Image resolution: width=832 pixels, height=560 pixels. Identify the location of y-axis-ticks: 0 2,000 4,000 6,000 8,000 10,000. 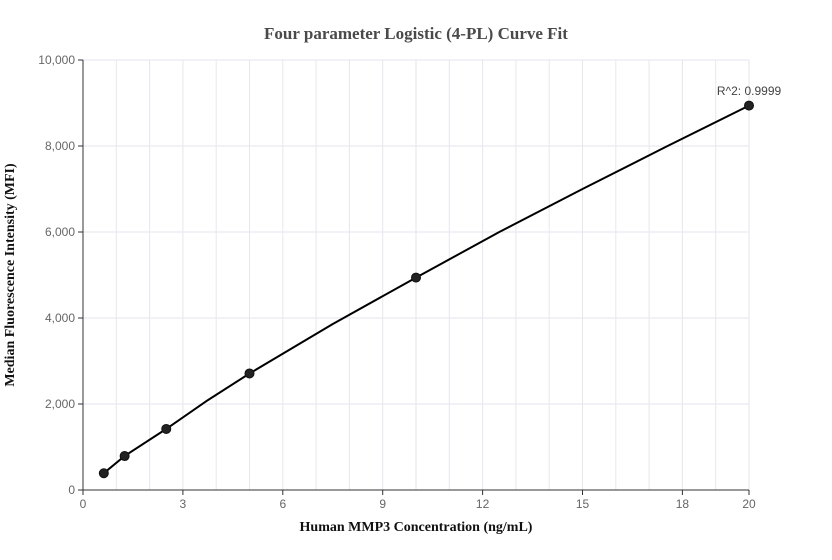
(60, 275).